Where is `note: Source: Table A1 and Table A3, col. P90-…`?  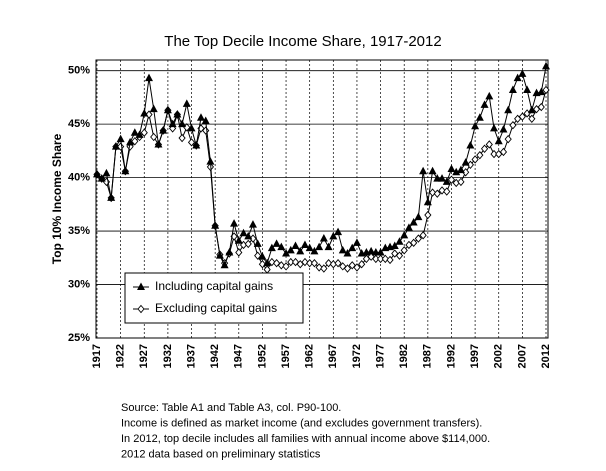 note: Source: Table A1 and Table A3, col. P90-… is located at coordinates (231, 408).